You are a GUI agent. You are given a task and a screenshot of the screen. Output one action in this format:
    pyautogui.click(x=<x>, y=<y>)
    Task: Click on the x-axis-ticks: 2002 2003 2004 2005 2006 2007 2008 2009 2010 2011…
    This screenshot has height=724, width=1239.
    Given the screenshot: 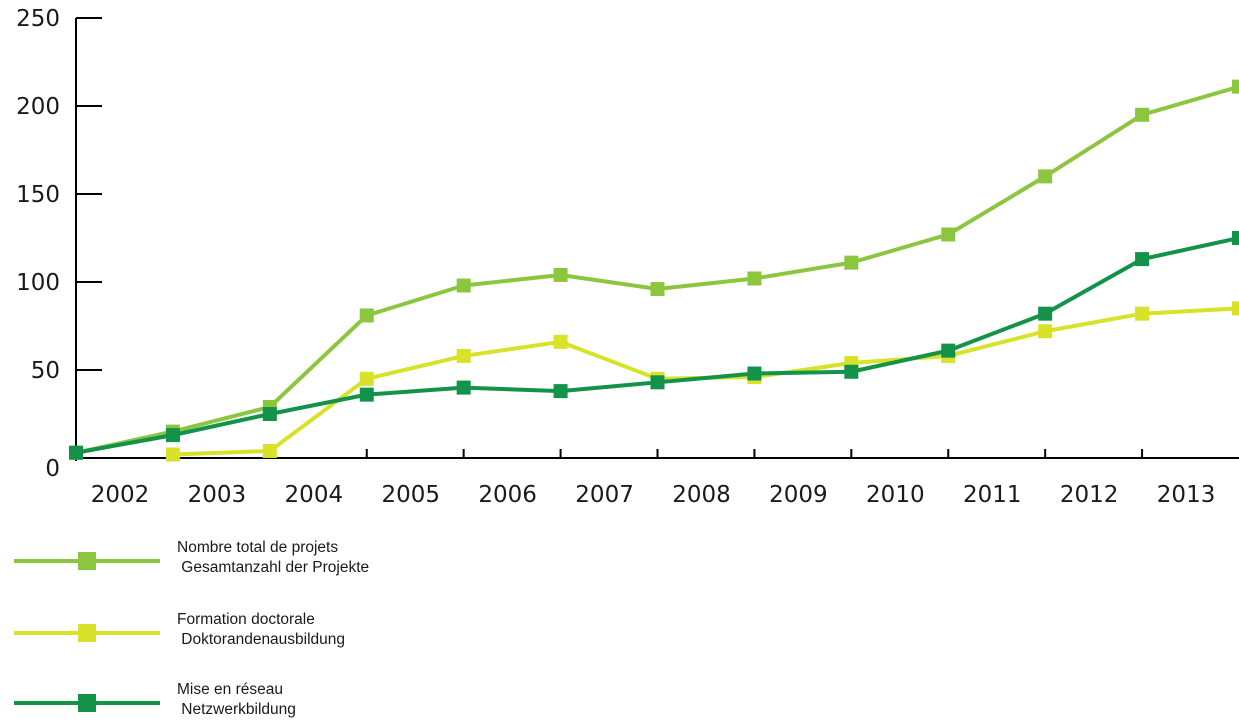 What is the action you would take?
    pyautogui.click(x=653, y=478)
    